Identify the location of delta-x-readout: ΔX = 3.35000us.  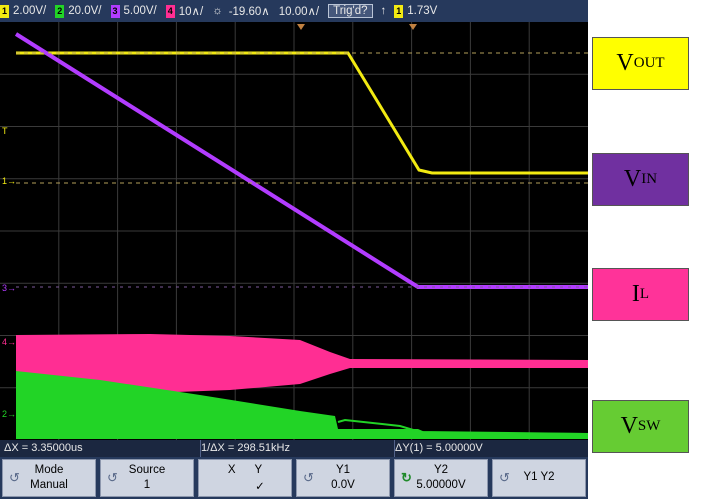
(100, 448).